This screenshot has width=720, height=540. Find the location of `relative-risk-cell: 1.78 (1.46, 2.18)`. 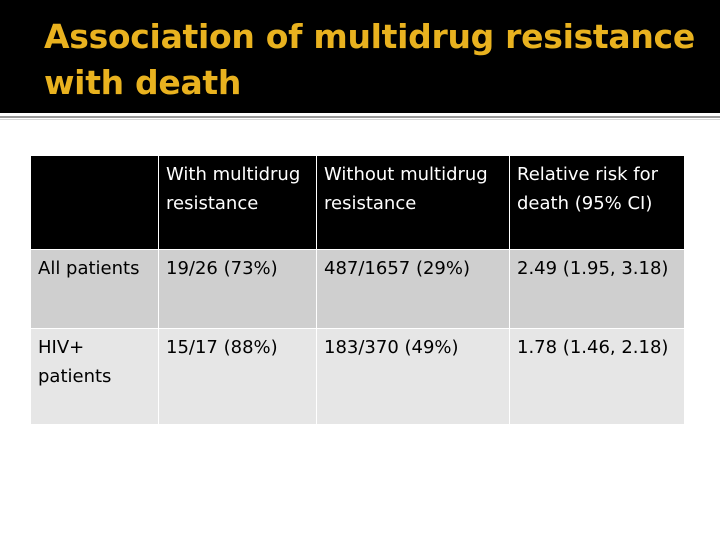

relative-risk-cell: 1.78 (1.46, 2.18) is located at coordinates (597, 376).